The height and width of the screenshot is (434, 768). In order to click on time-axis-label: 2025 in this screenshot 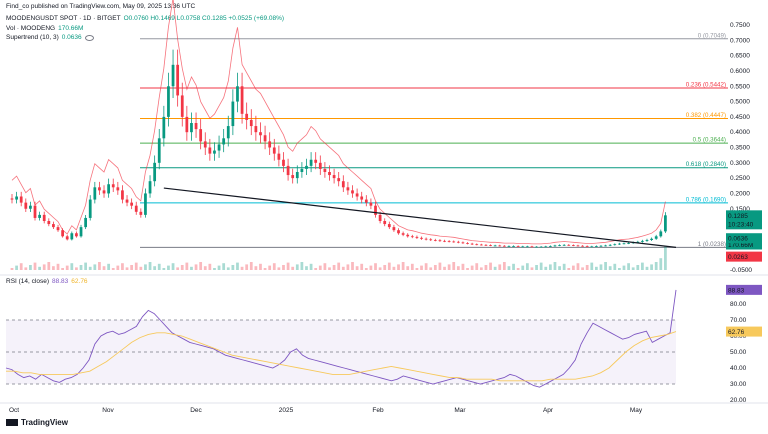, I will do `click(286, 410)`.